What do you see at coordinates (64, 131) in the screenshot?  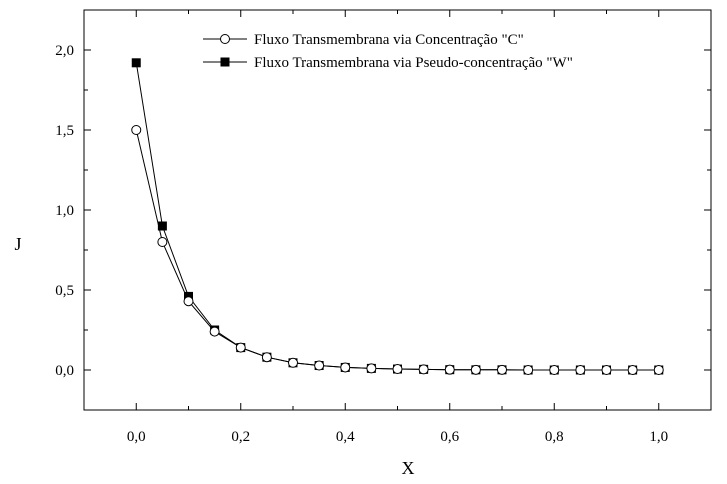 I see `y-tick-label: 1,5` at bounding box center [64, 131].